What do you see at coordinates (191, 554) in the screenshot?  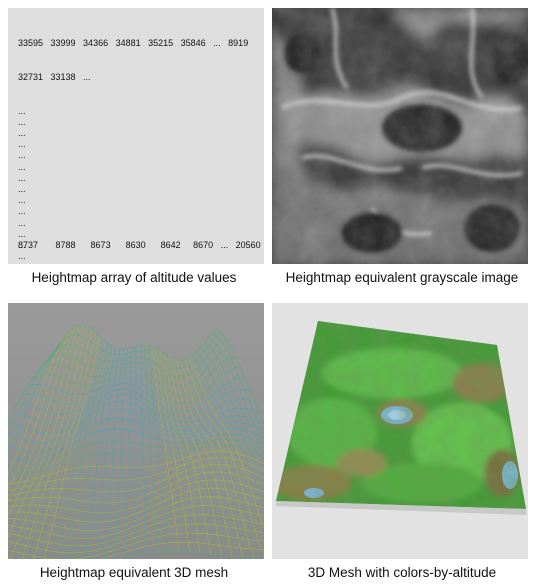 I see `mesh-row-line` at bounding box center [191, 554].